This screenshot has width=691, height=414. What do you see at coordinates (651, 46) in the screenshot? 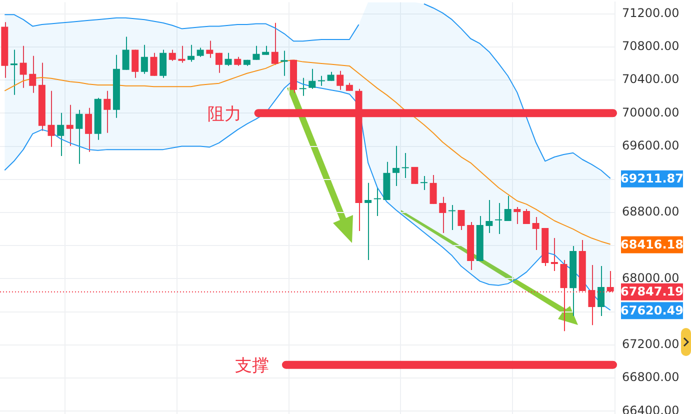
I see `y-tick-label: 70800.00` at bounding box center [651, 46].